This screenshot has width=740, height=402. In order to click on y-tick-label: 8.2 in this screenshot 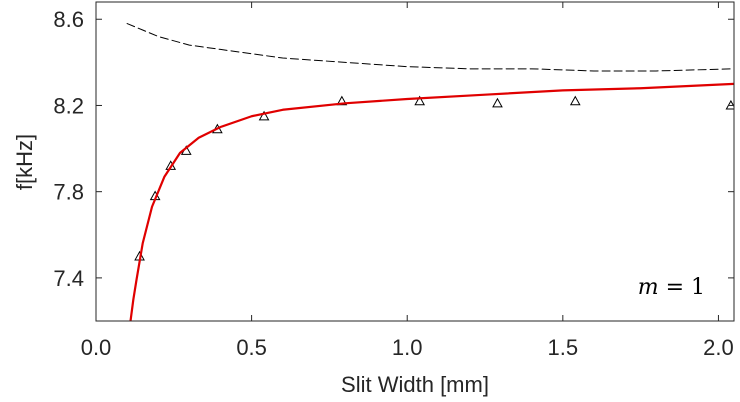, I will do `click(68, 105)`.